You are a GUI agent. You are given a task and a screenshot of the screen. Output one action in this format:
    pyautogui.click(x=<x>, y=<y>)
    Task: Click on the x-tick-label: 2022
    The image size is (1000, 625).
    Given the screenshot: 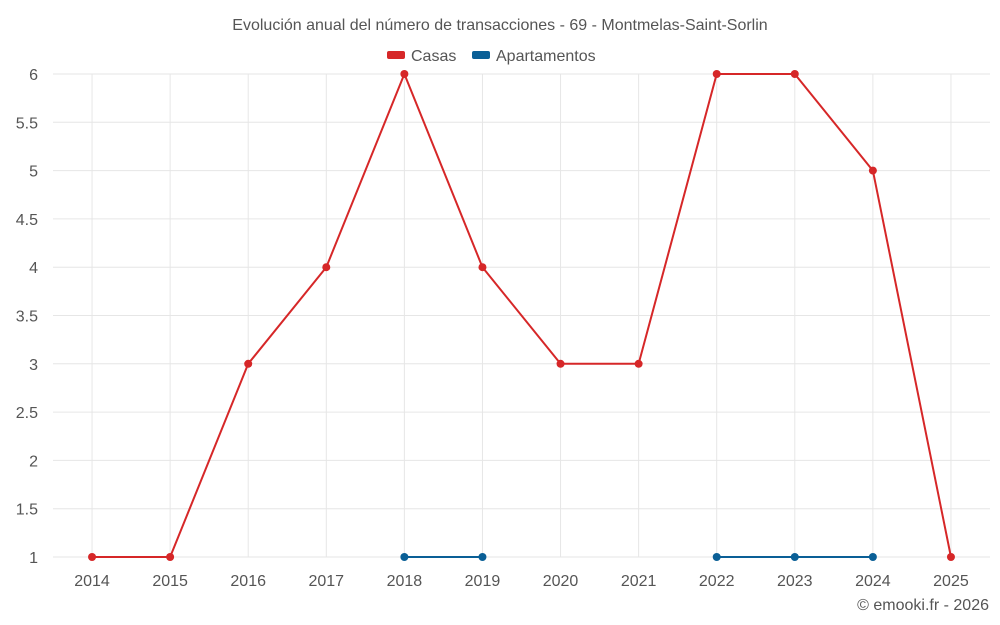 What is the action you would take?
    pyautogui.click(x=717, y=581)
    